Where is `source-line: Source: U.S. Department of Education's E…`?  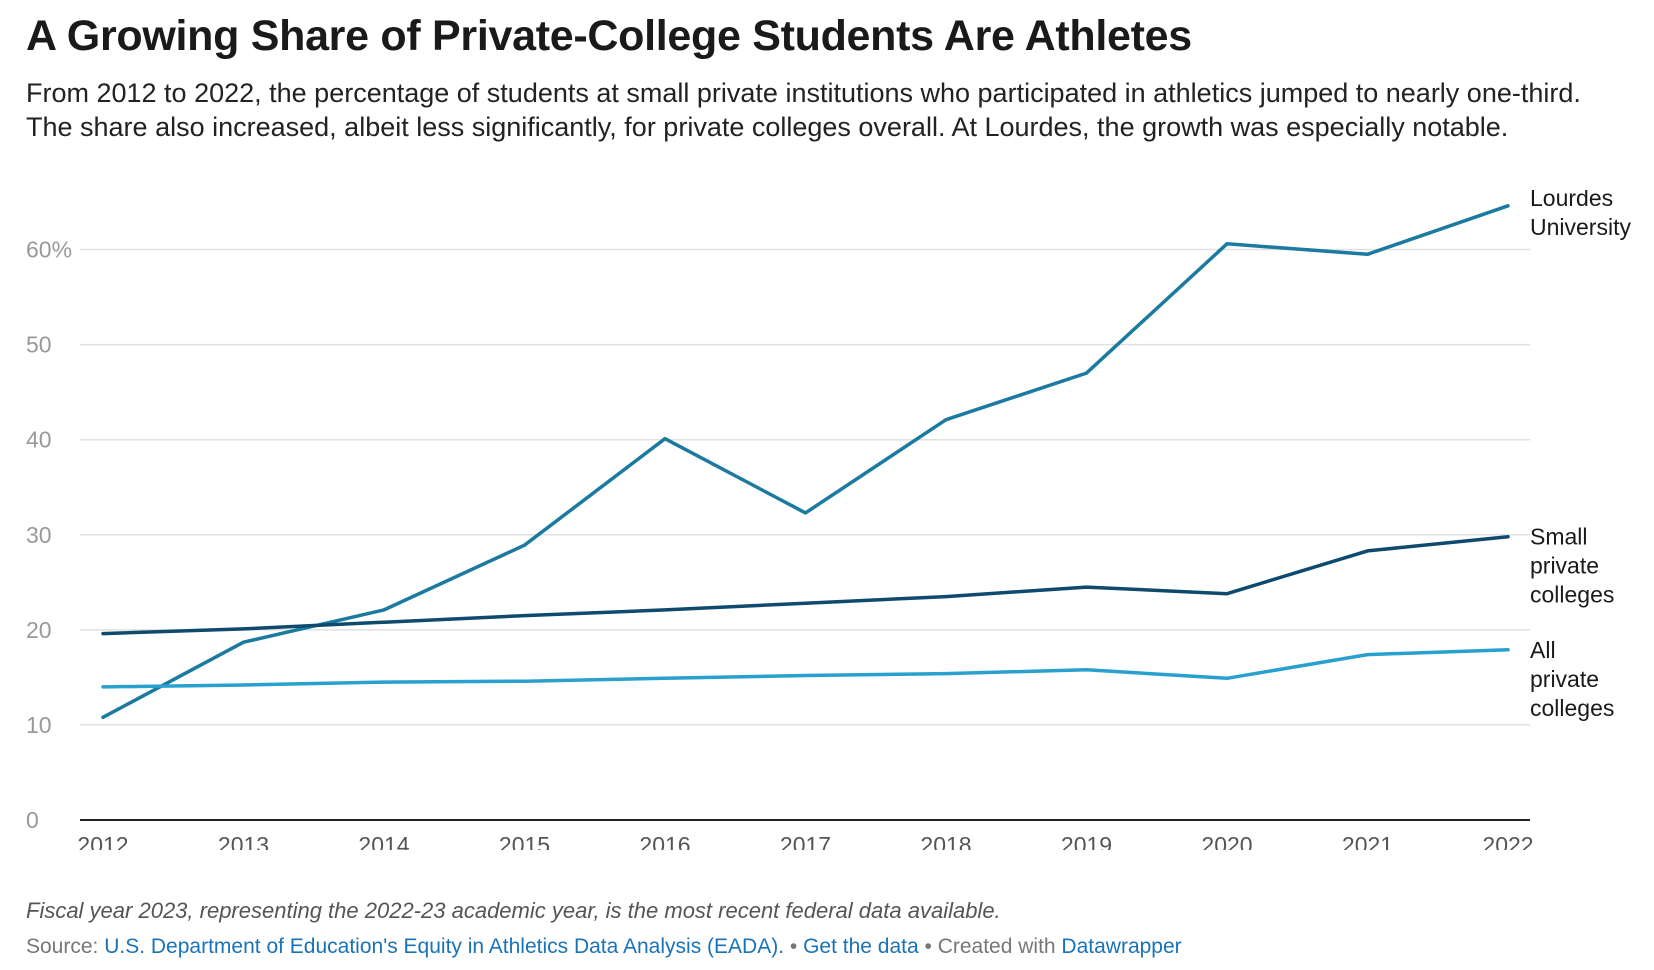
source-line: Source: U.S. Department of Education's E… is located at coordinates (604, 947).